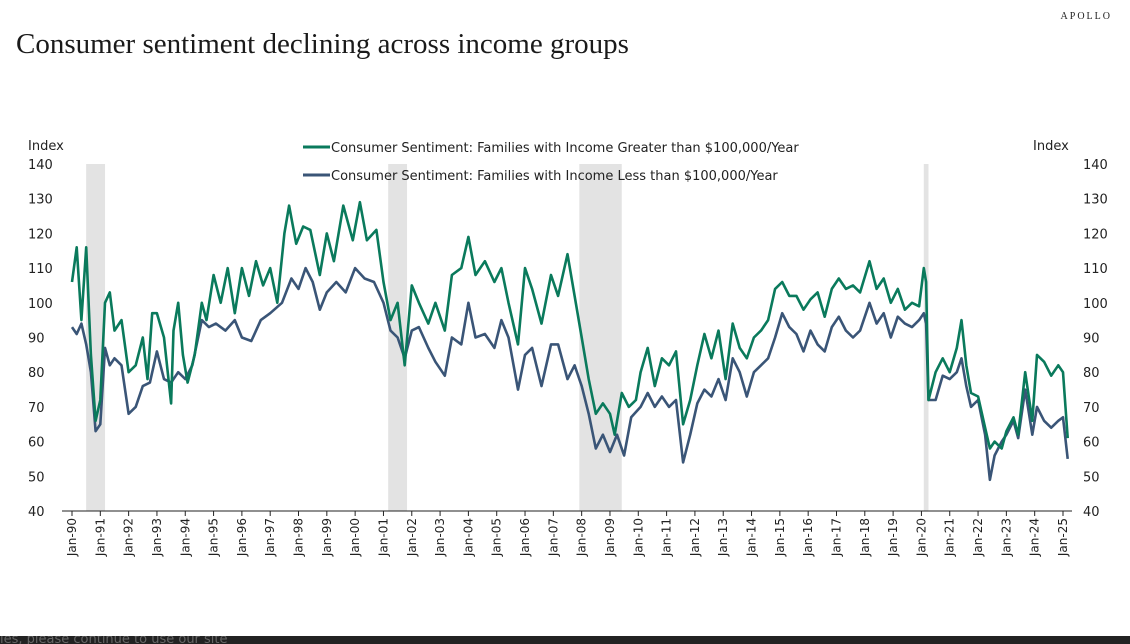 Image resolution: width=1130 pixels, height=644 pixels. I want to click on x-tick-label: Jan-19, so click(893, 537).